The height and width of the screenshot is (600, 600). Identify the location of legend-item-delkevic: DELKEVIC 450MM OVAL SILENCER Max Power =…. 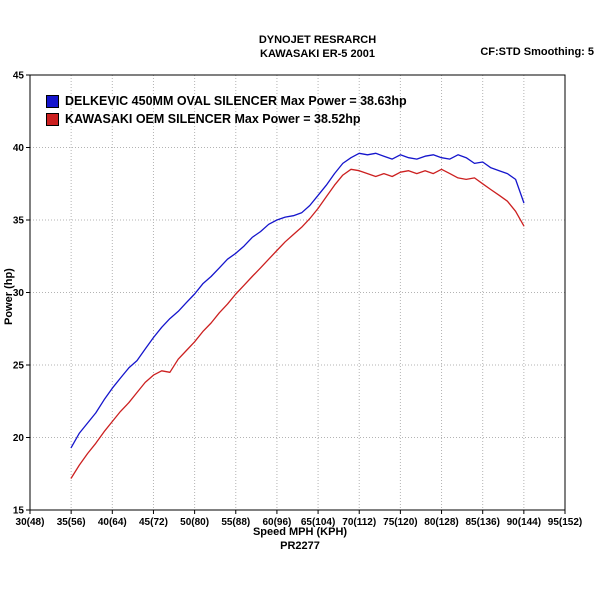
(226, 101).